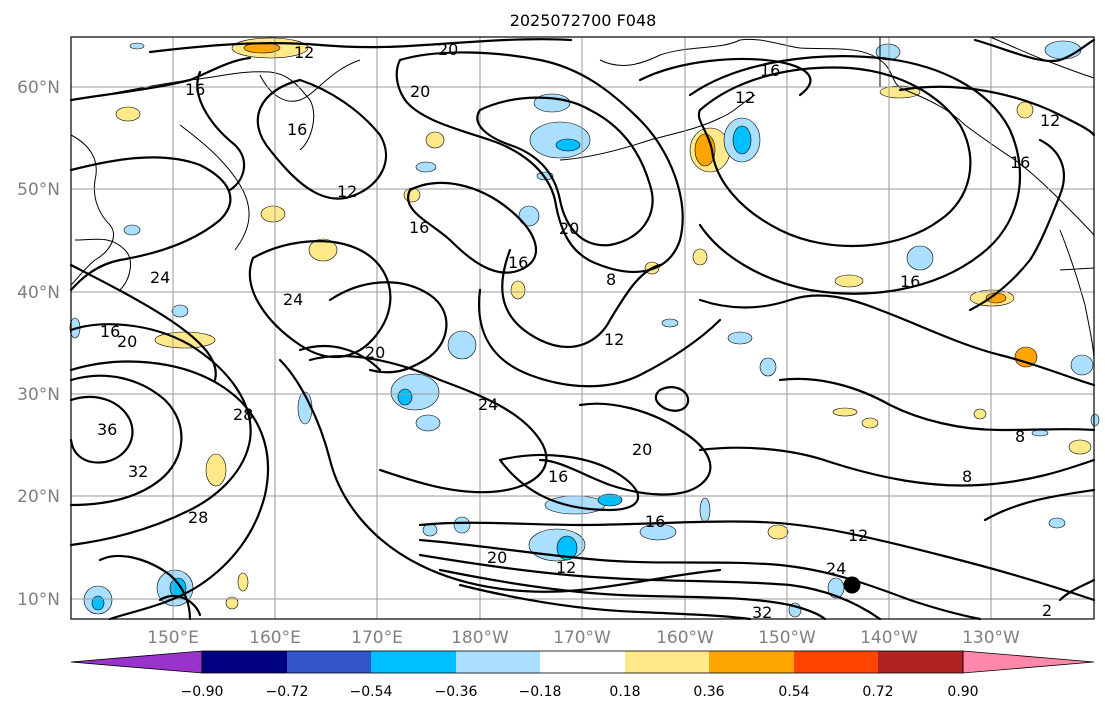 The height and width of the screenshot is (712, 1105). I want to click on lon-label: 170°W, so click(582, 638).